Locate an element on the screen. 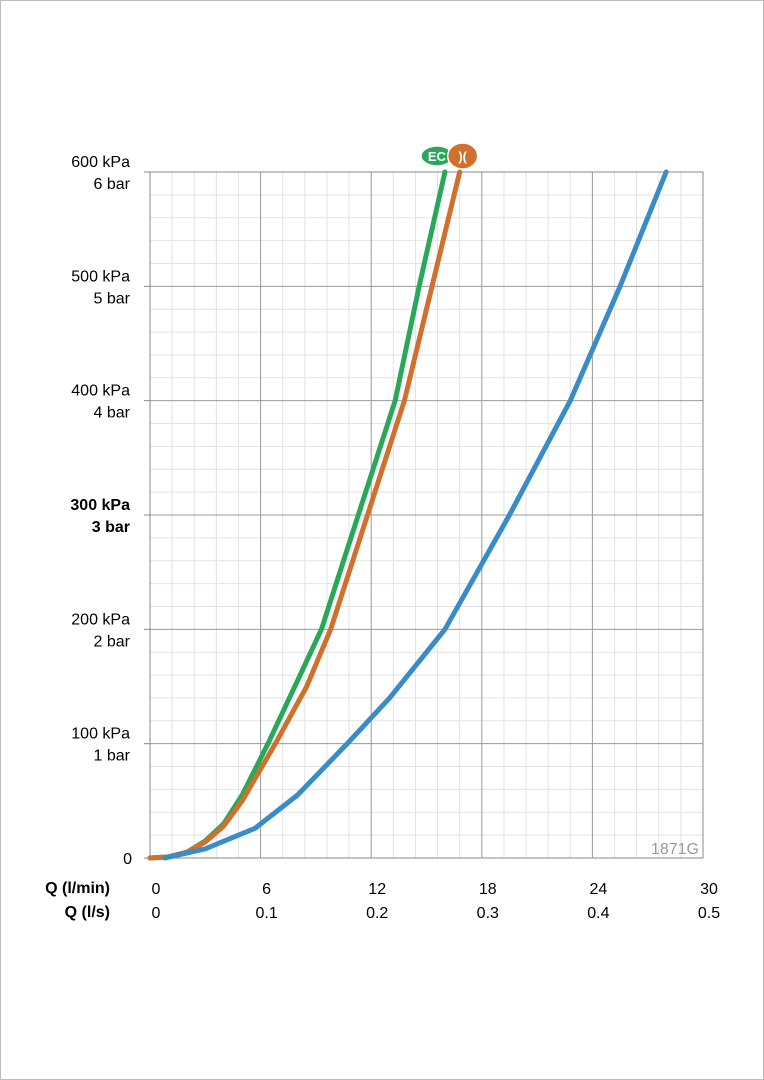 The height and width of the screenshot is (1080, 764). y-tick-sublabel: 5 bar is located at coordinates (112, 298).